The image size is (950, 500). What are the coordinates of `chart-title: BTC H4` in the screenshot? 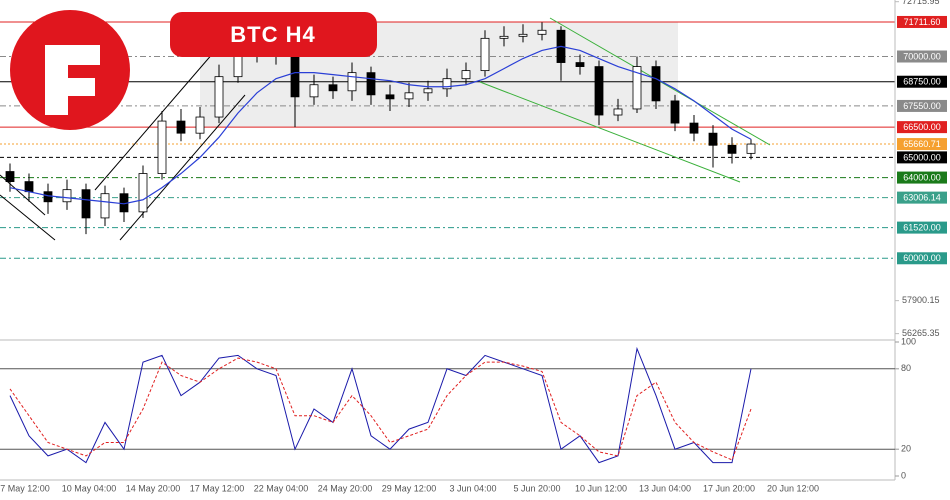 It's located at (272, 34).